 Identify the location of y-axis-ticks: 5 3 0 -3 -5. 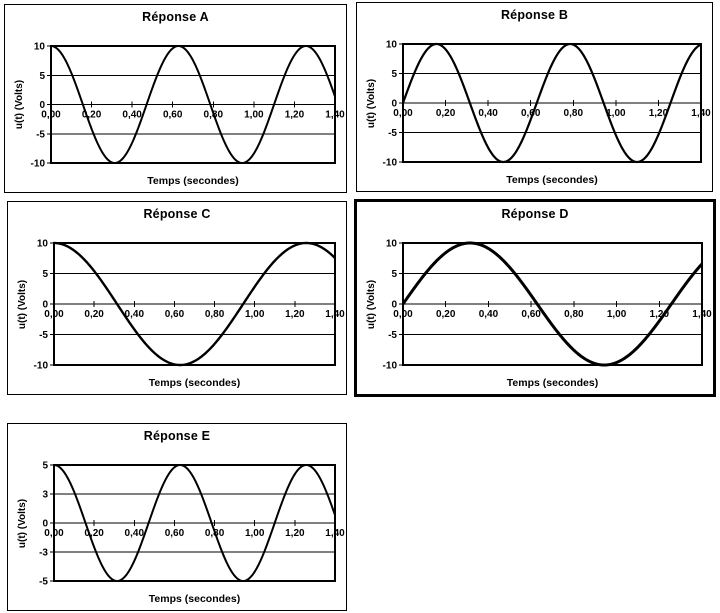
(46, 524).